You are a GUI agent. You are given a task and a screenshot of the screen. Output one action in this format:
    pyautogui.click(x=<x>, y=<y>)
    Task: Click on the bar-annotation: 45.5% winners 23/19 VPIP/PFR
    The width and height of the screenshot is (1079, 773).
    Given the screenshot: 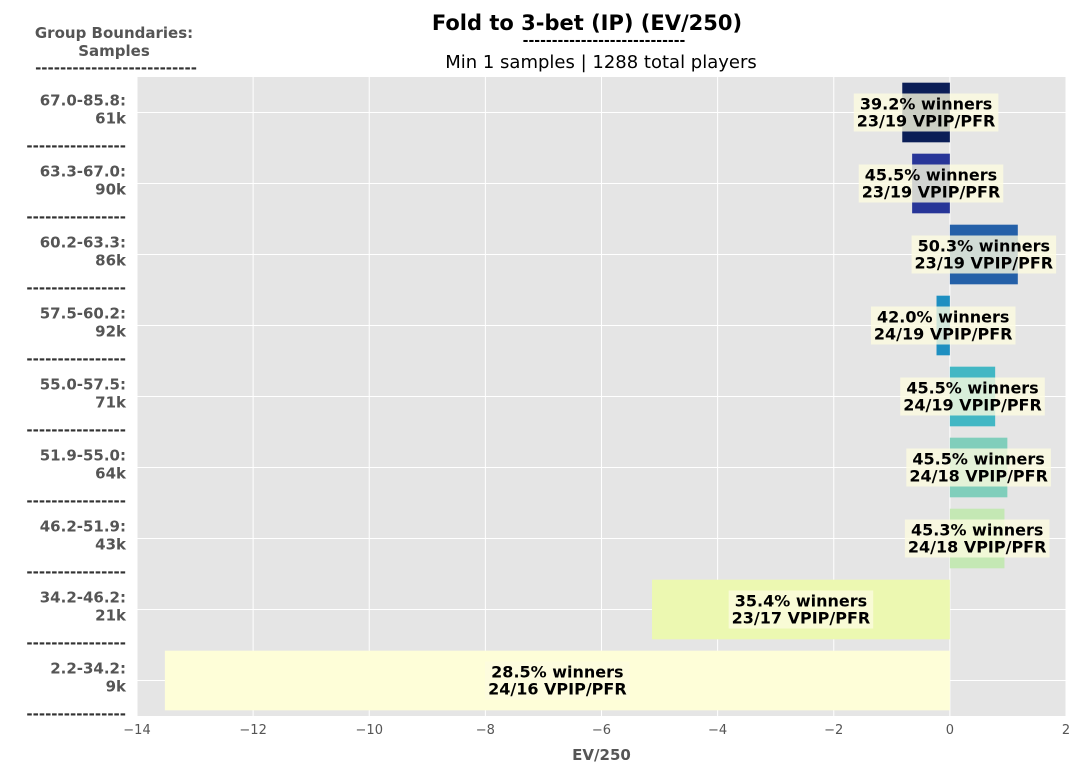 What is the action you would take?
    pyautogui.click(x=931, y=184)
    